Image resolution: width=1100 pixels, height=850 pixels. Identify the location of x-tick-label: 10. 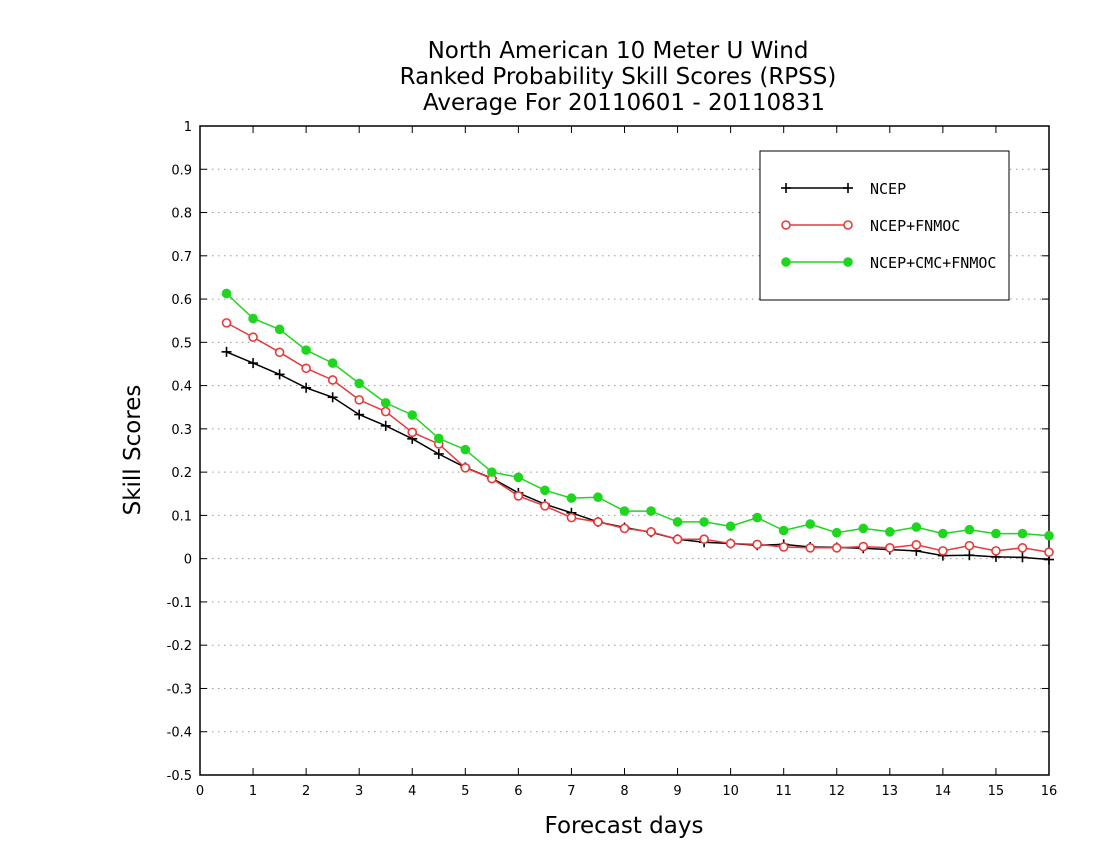
(730, 791).